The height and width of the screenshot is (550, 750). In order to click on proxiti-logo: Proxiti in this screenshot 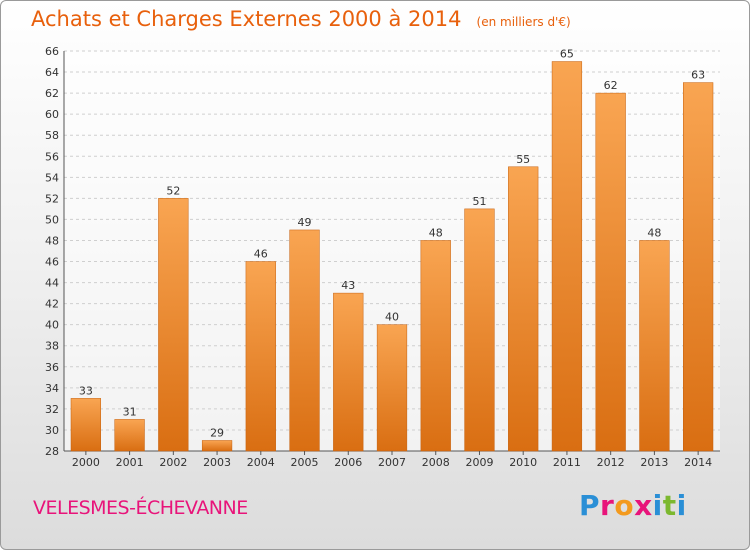, I will do `click(633, 505)`.